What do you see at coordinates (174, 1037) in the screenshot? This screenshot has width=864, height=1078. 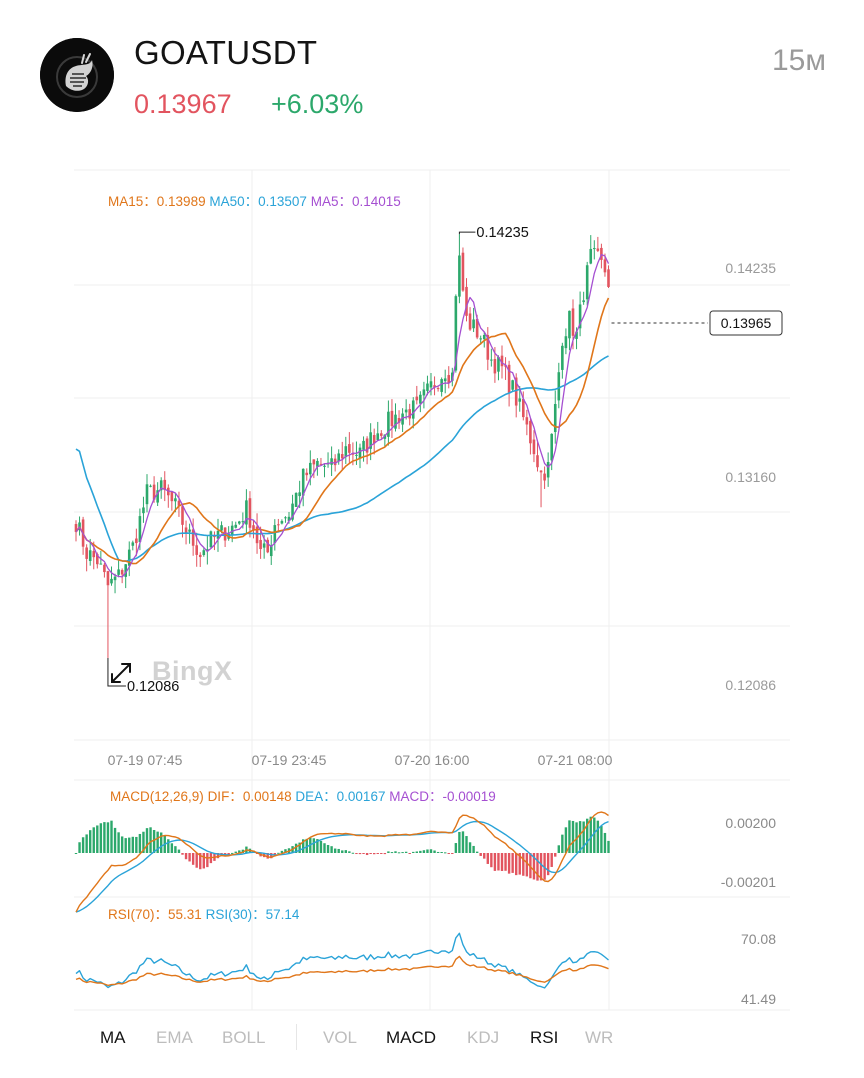 I see `tab-ema: EMA` at bounding box center [174, 1037].